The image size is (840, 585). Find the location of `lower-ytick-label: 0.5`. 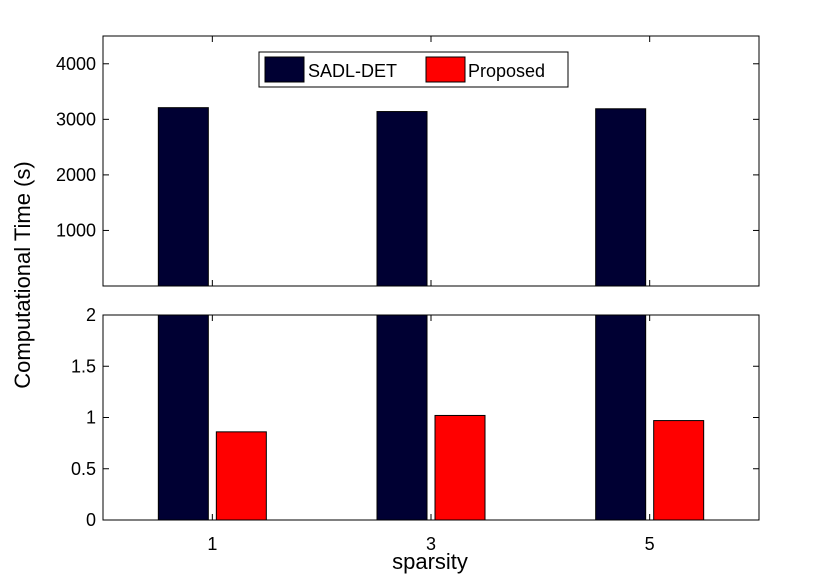

lower-ytick-label: 0.5 is located at coordinates (83, 469).